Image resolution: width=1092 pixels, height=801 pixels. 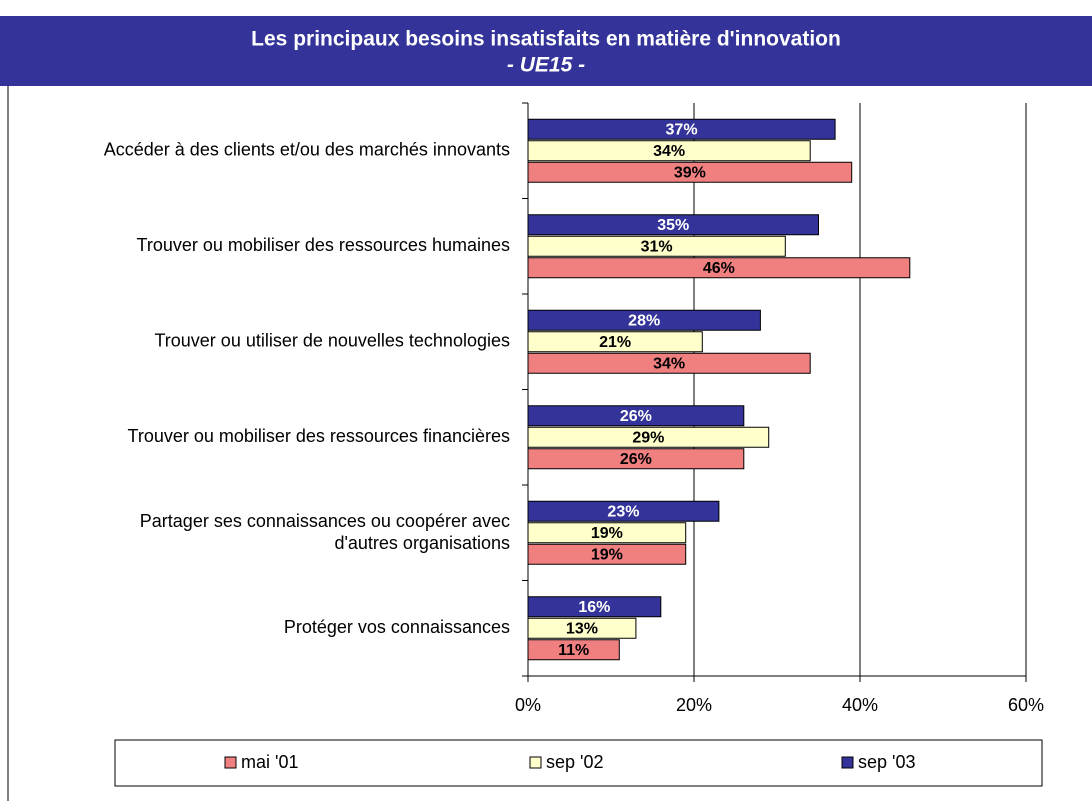 I want to click on legend-box, so click(x=578, y=763).